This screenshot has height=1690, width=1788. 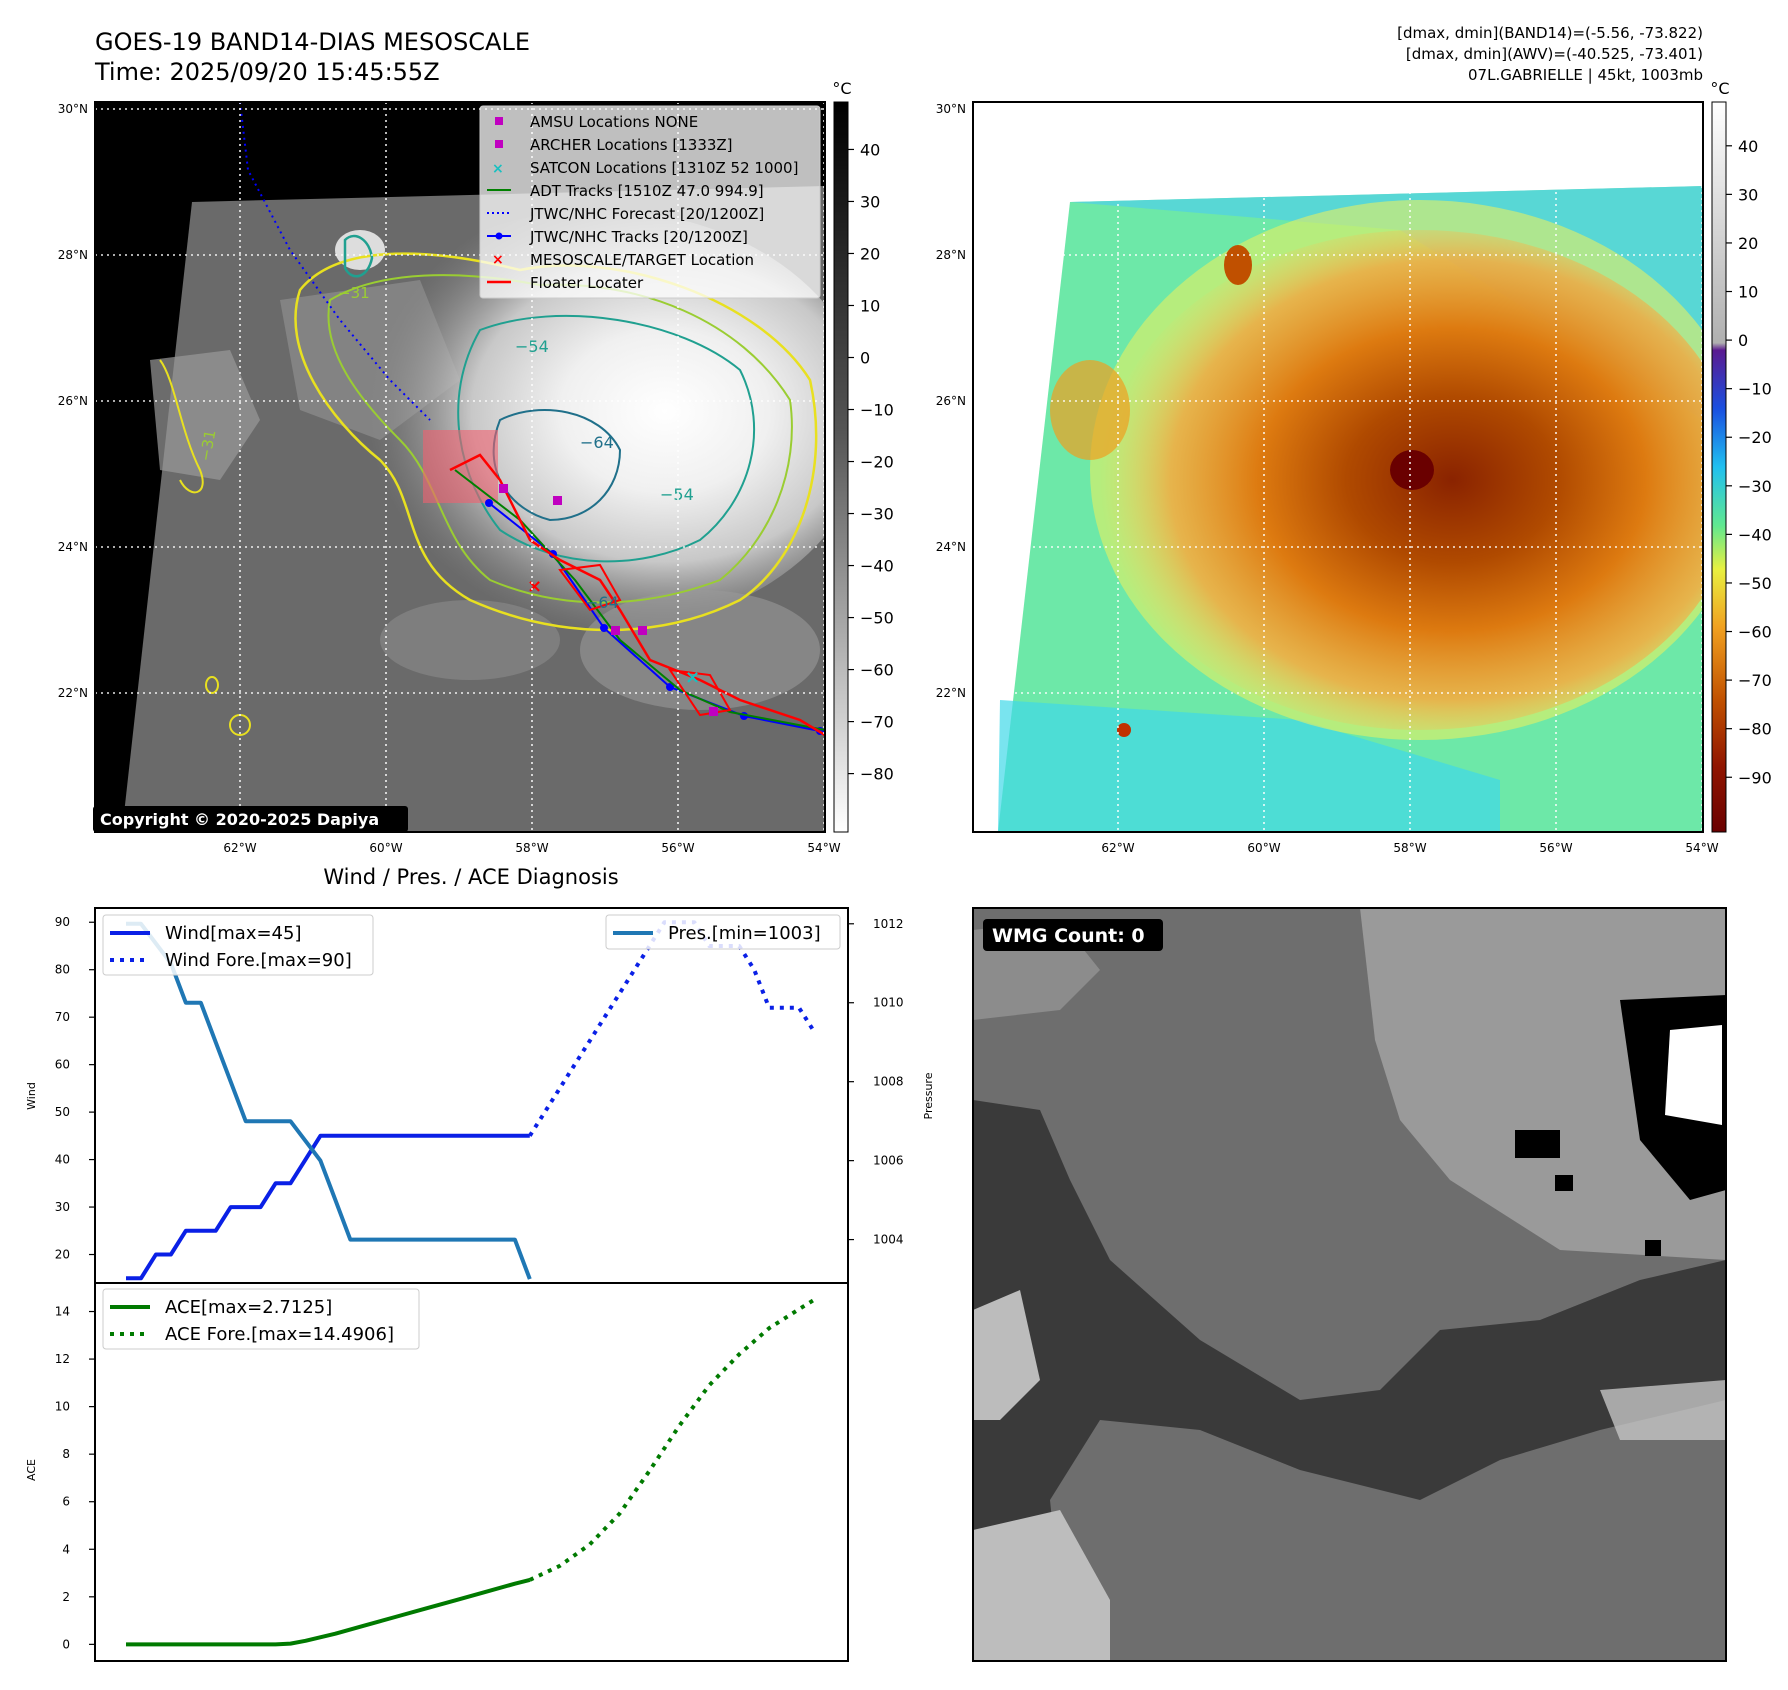 What do you see at coordinates (1701, 848) in the screenshot?
I see `svg-text: 54°W` at bounding box center [1701, 848].